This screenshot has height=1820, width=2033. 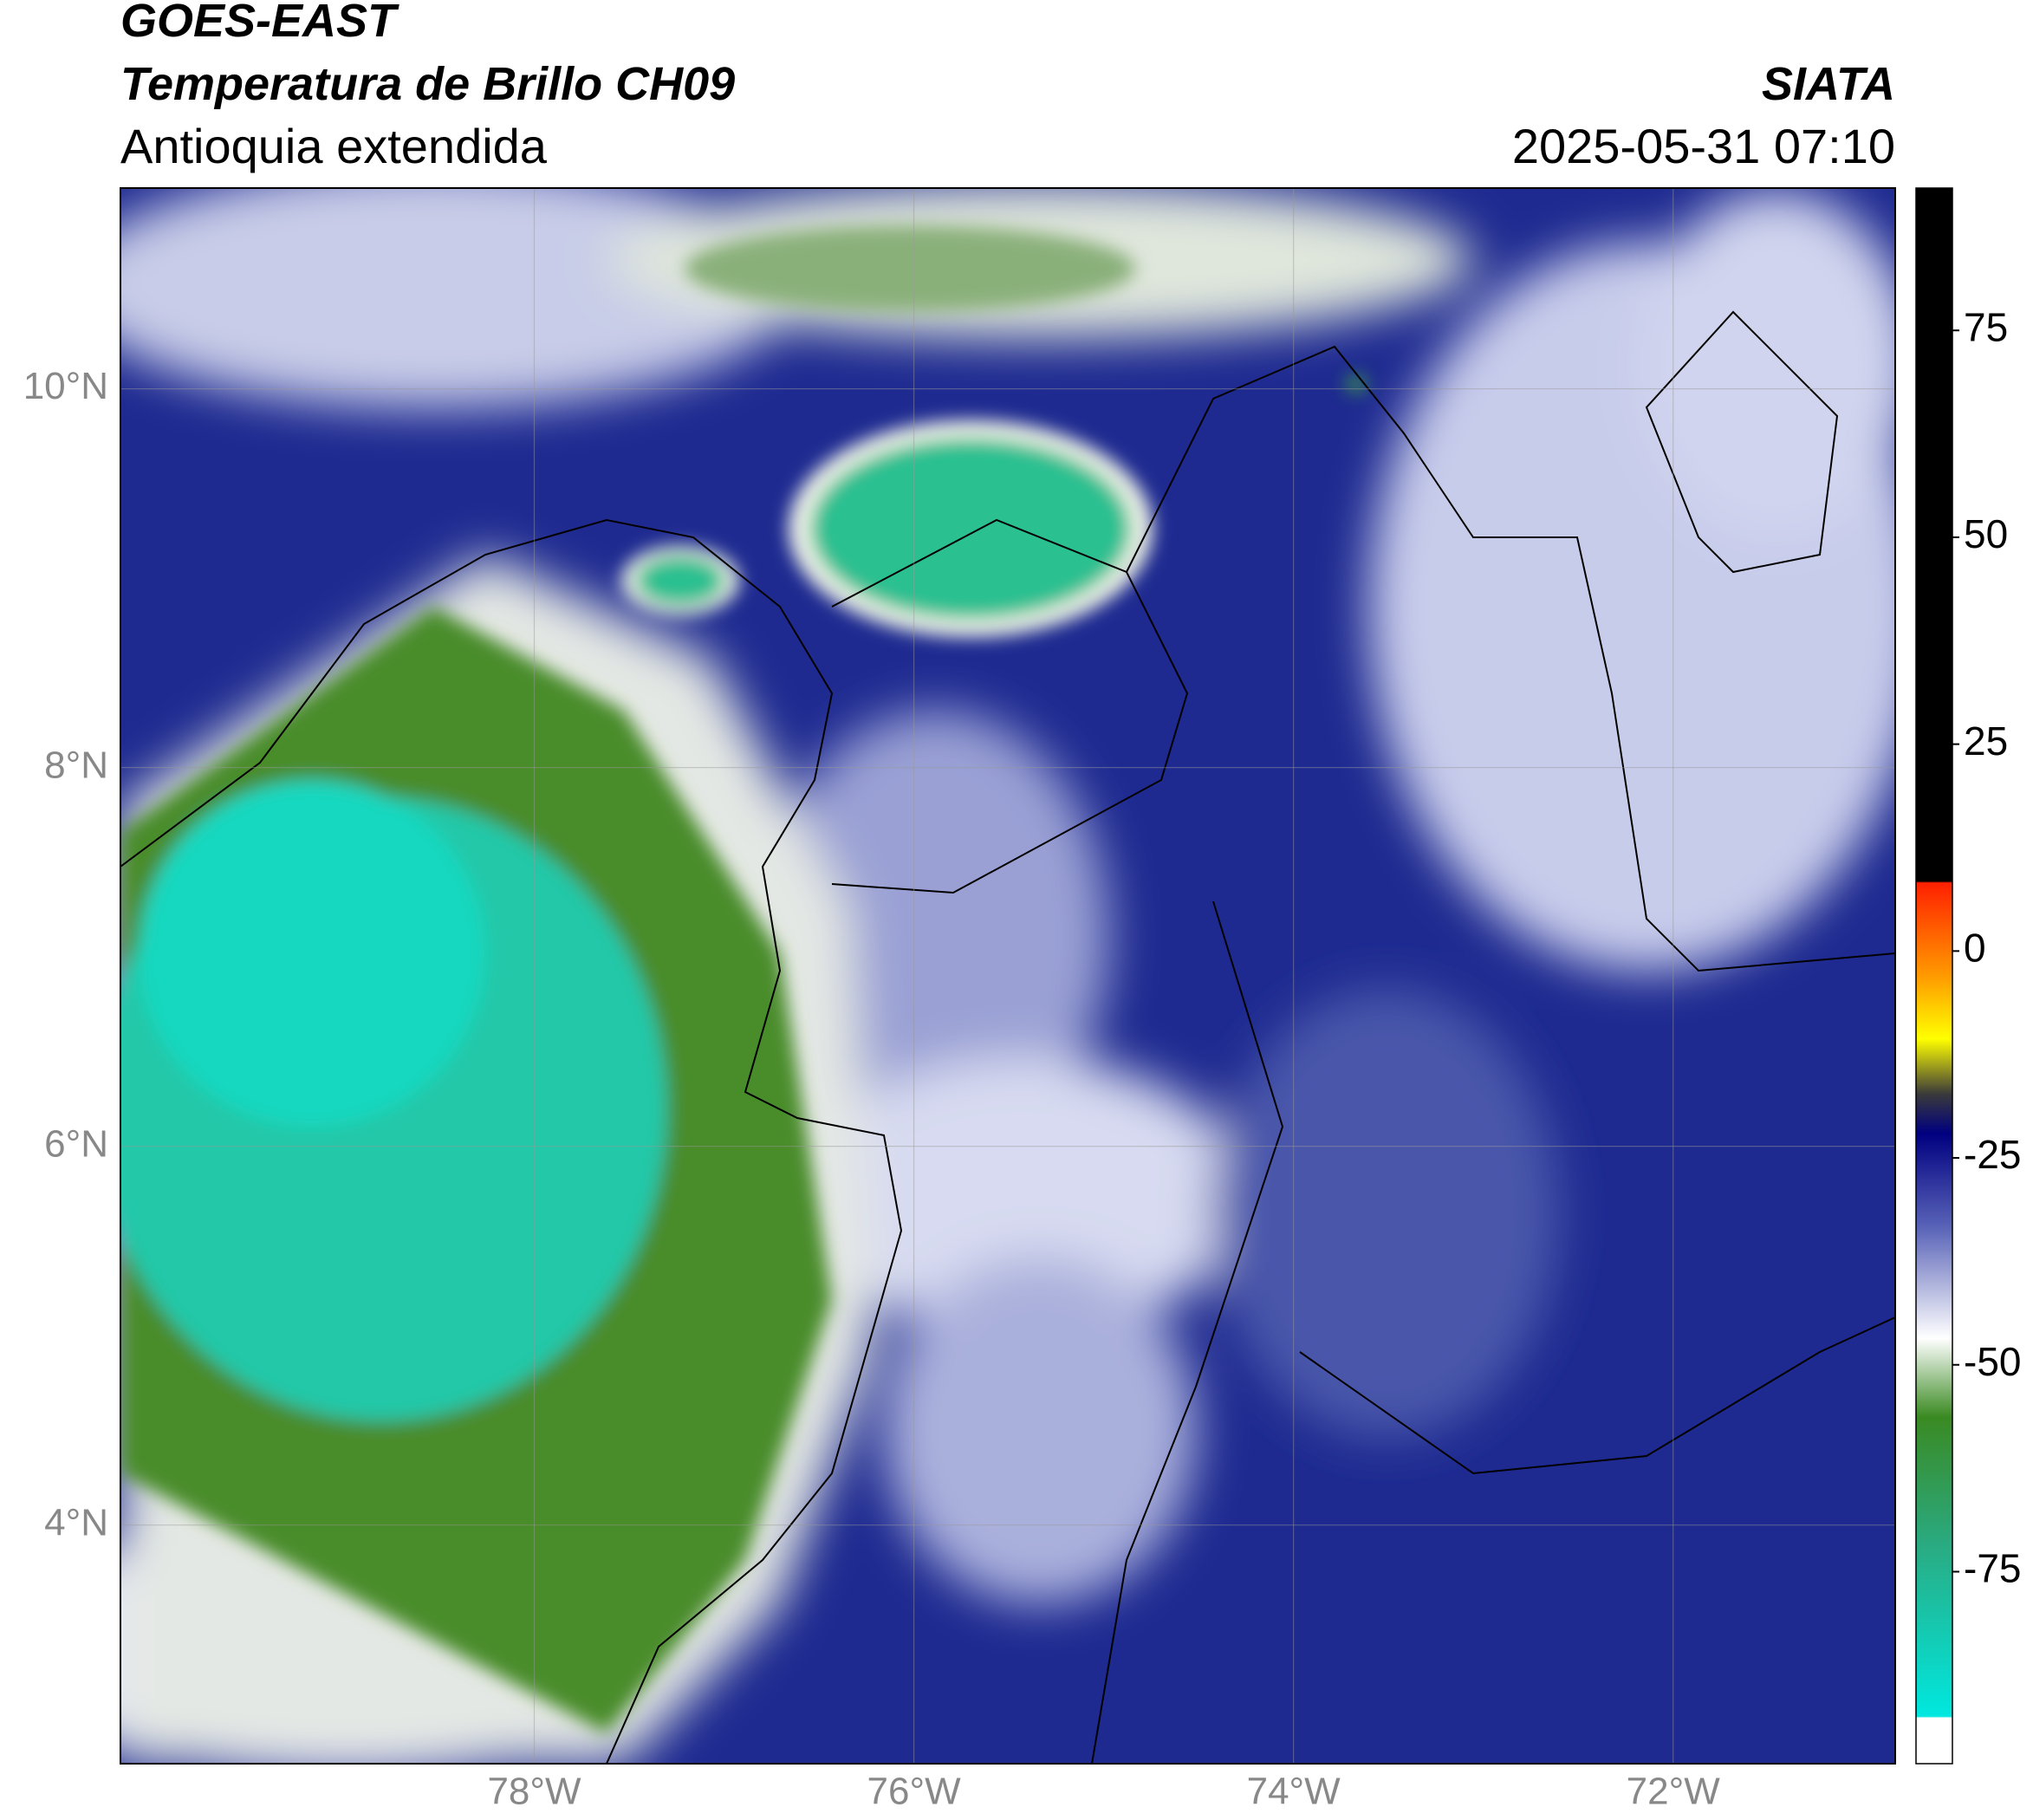 I want to click on source: SIATA, so click(x=1828, y=84).